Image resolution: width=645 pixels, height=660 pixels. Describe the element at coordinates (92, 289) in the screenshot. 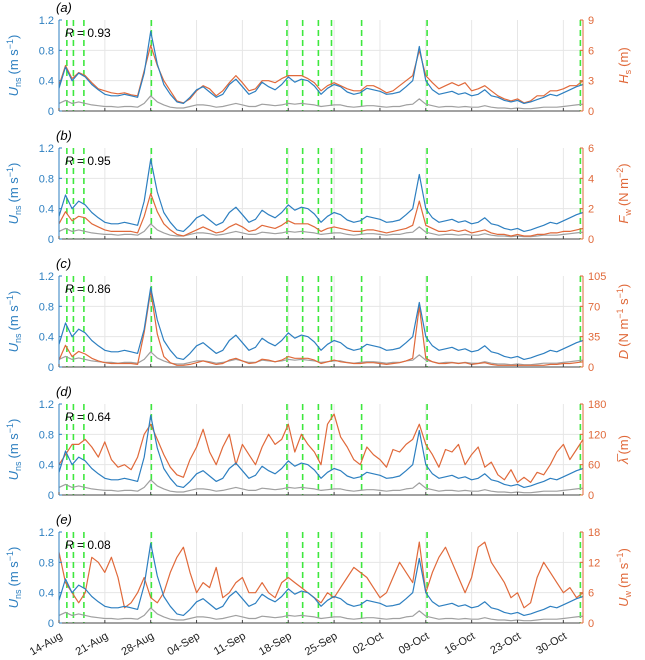

I see `correlation-value: = 0.86` at that location.